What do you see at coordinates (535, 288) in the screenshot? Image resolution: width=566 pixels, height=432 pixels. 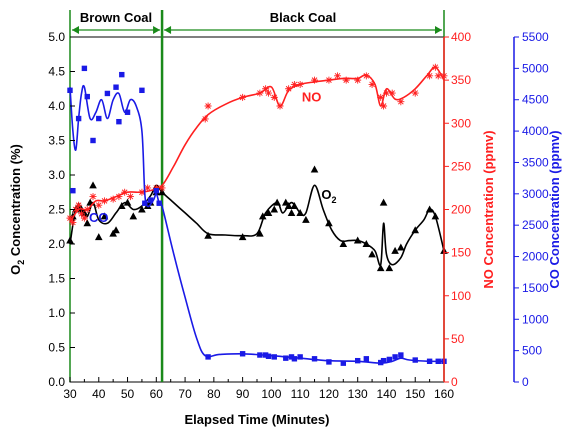 I see `co-tick-label: 1500` at bounding box center [535, 288].